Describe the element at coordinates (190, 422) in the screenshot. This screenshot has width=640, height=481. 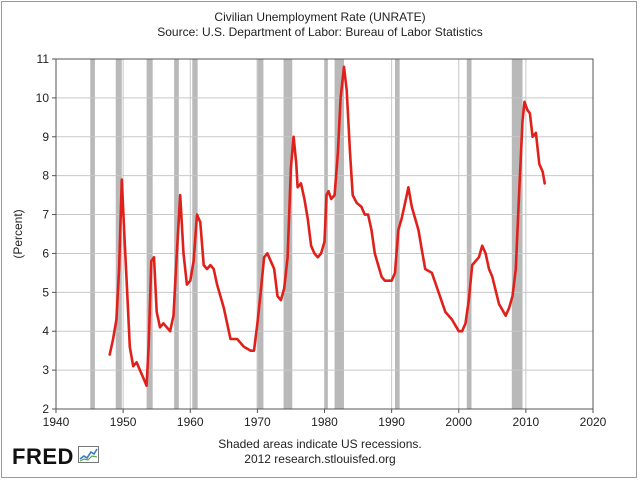
I see `x-tick-label-1960: 1960` at that location.